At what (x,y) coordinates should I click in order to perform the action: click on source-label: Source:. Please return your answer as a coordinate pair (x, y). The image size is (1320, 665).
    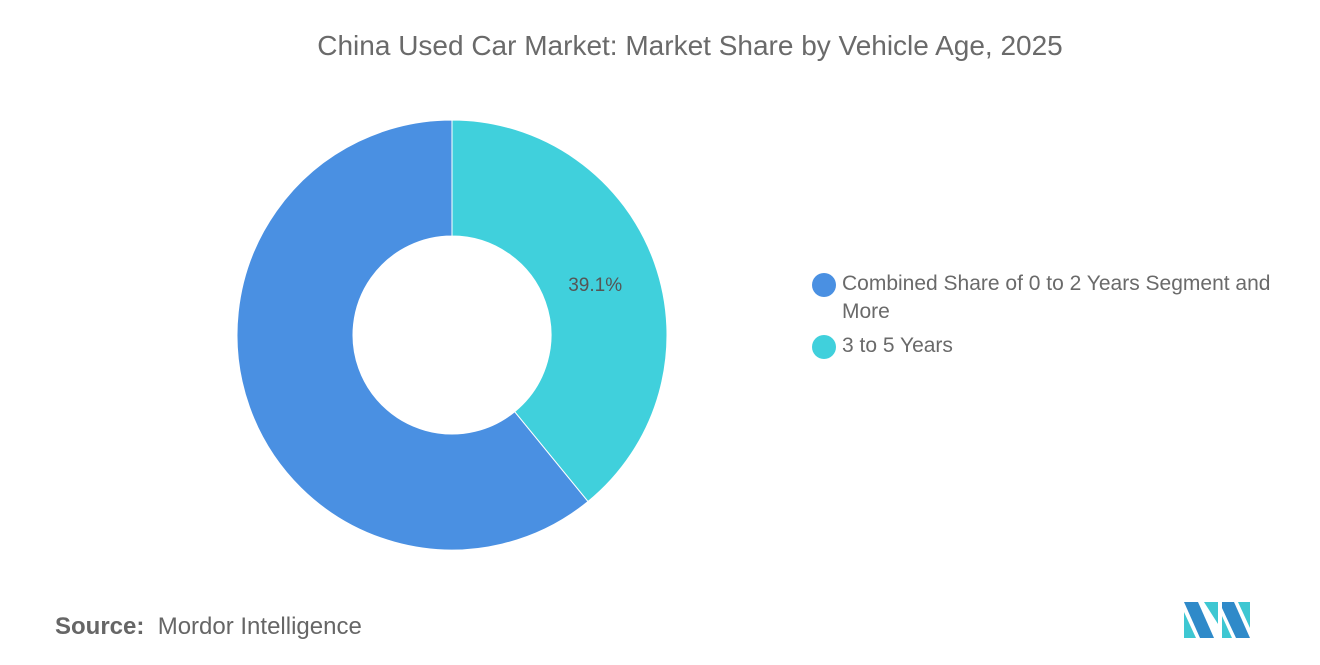
    Looking at the image, I should click on (100, 626).